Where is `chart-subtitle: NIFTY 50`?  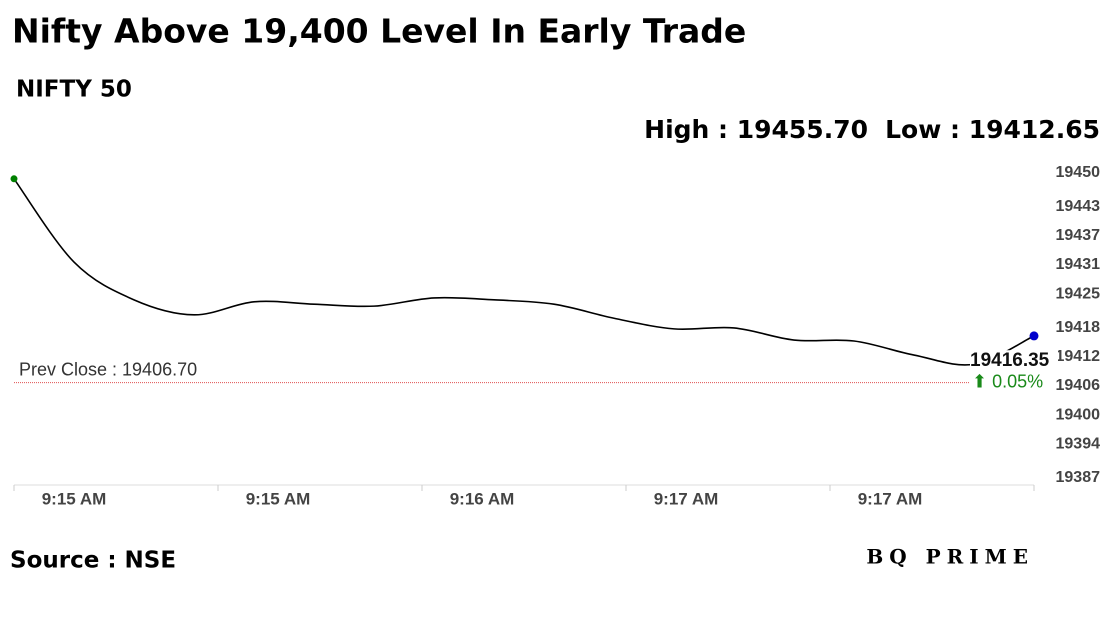 chart-subtitle: NIFTY 50 is located at coordinates (74, 90).